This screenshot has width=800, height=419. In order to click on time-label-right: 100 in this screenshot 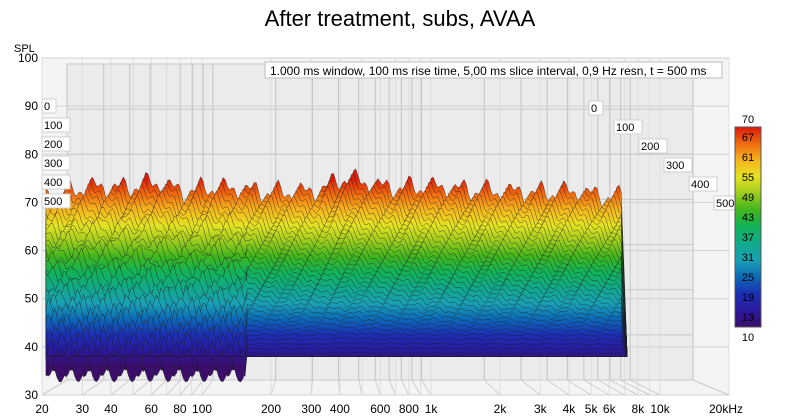, I will do `click(628, 127)`.